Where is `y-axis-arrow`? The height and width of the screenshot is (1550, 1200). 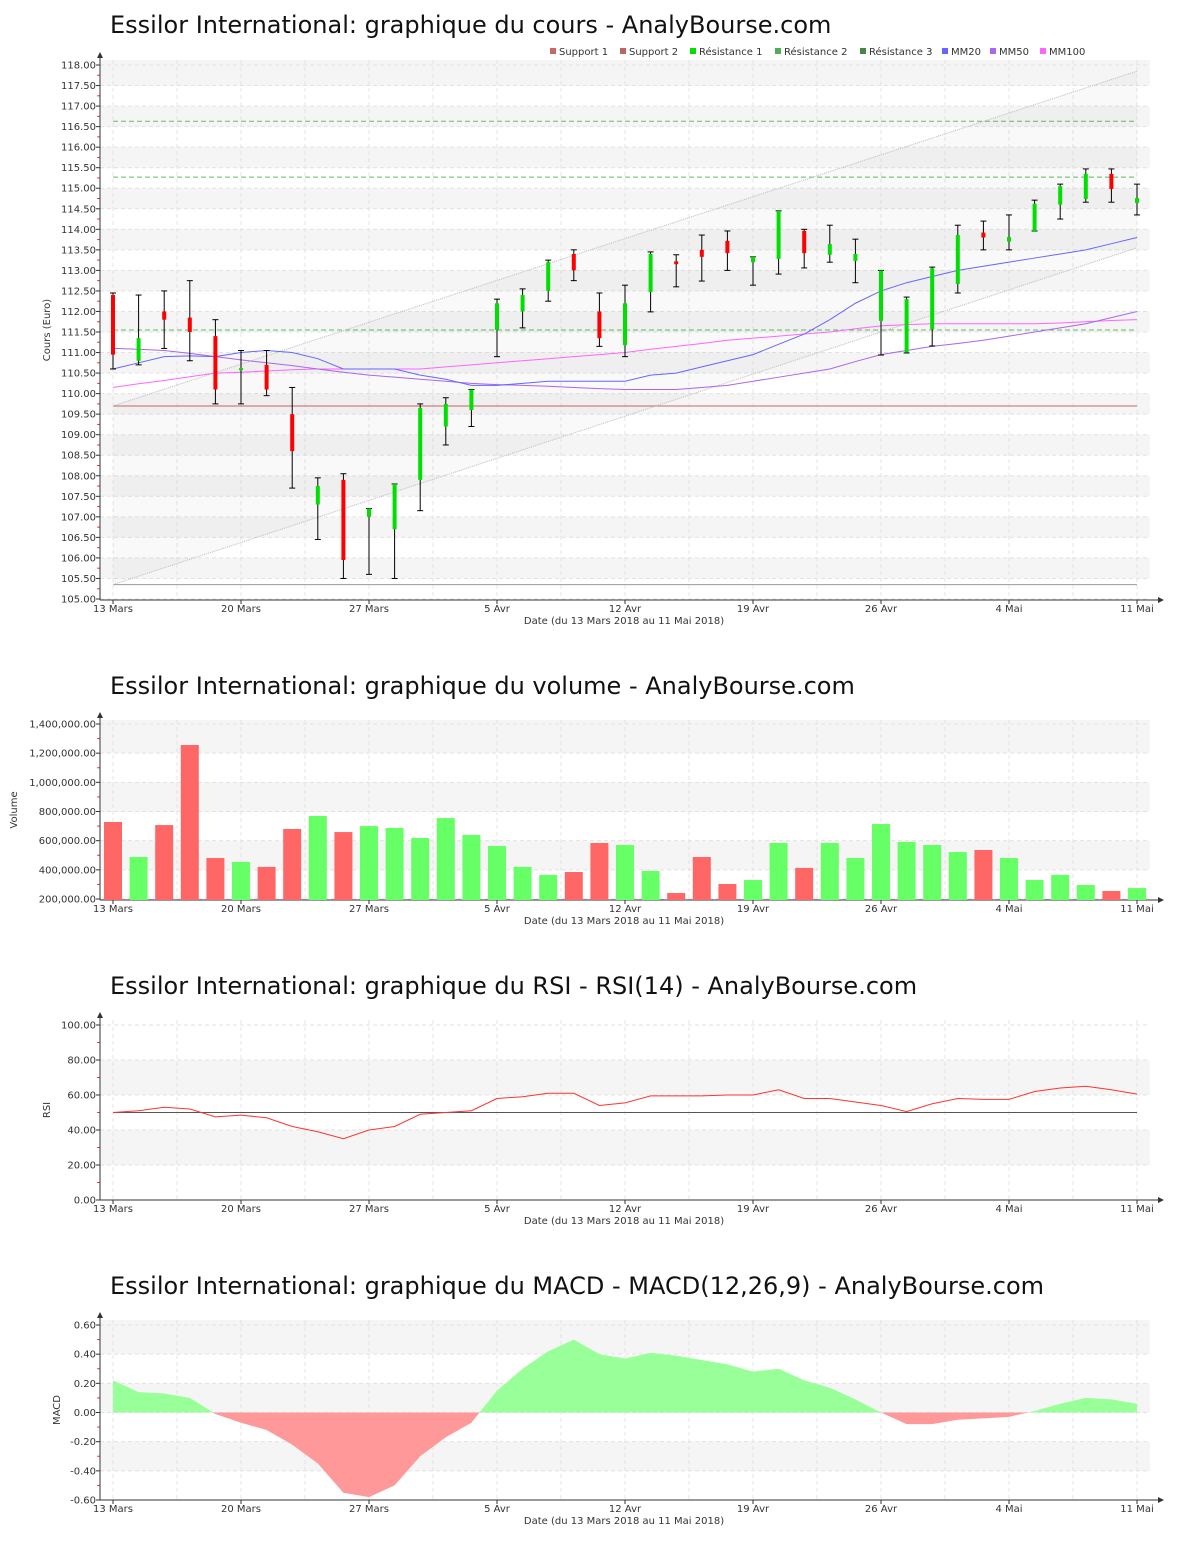
y-axis-arrow is located at coordinates (100, 1015).